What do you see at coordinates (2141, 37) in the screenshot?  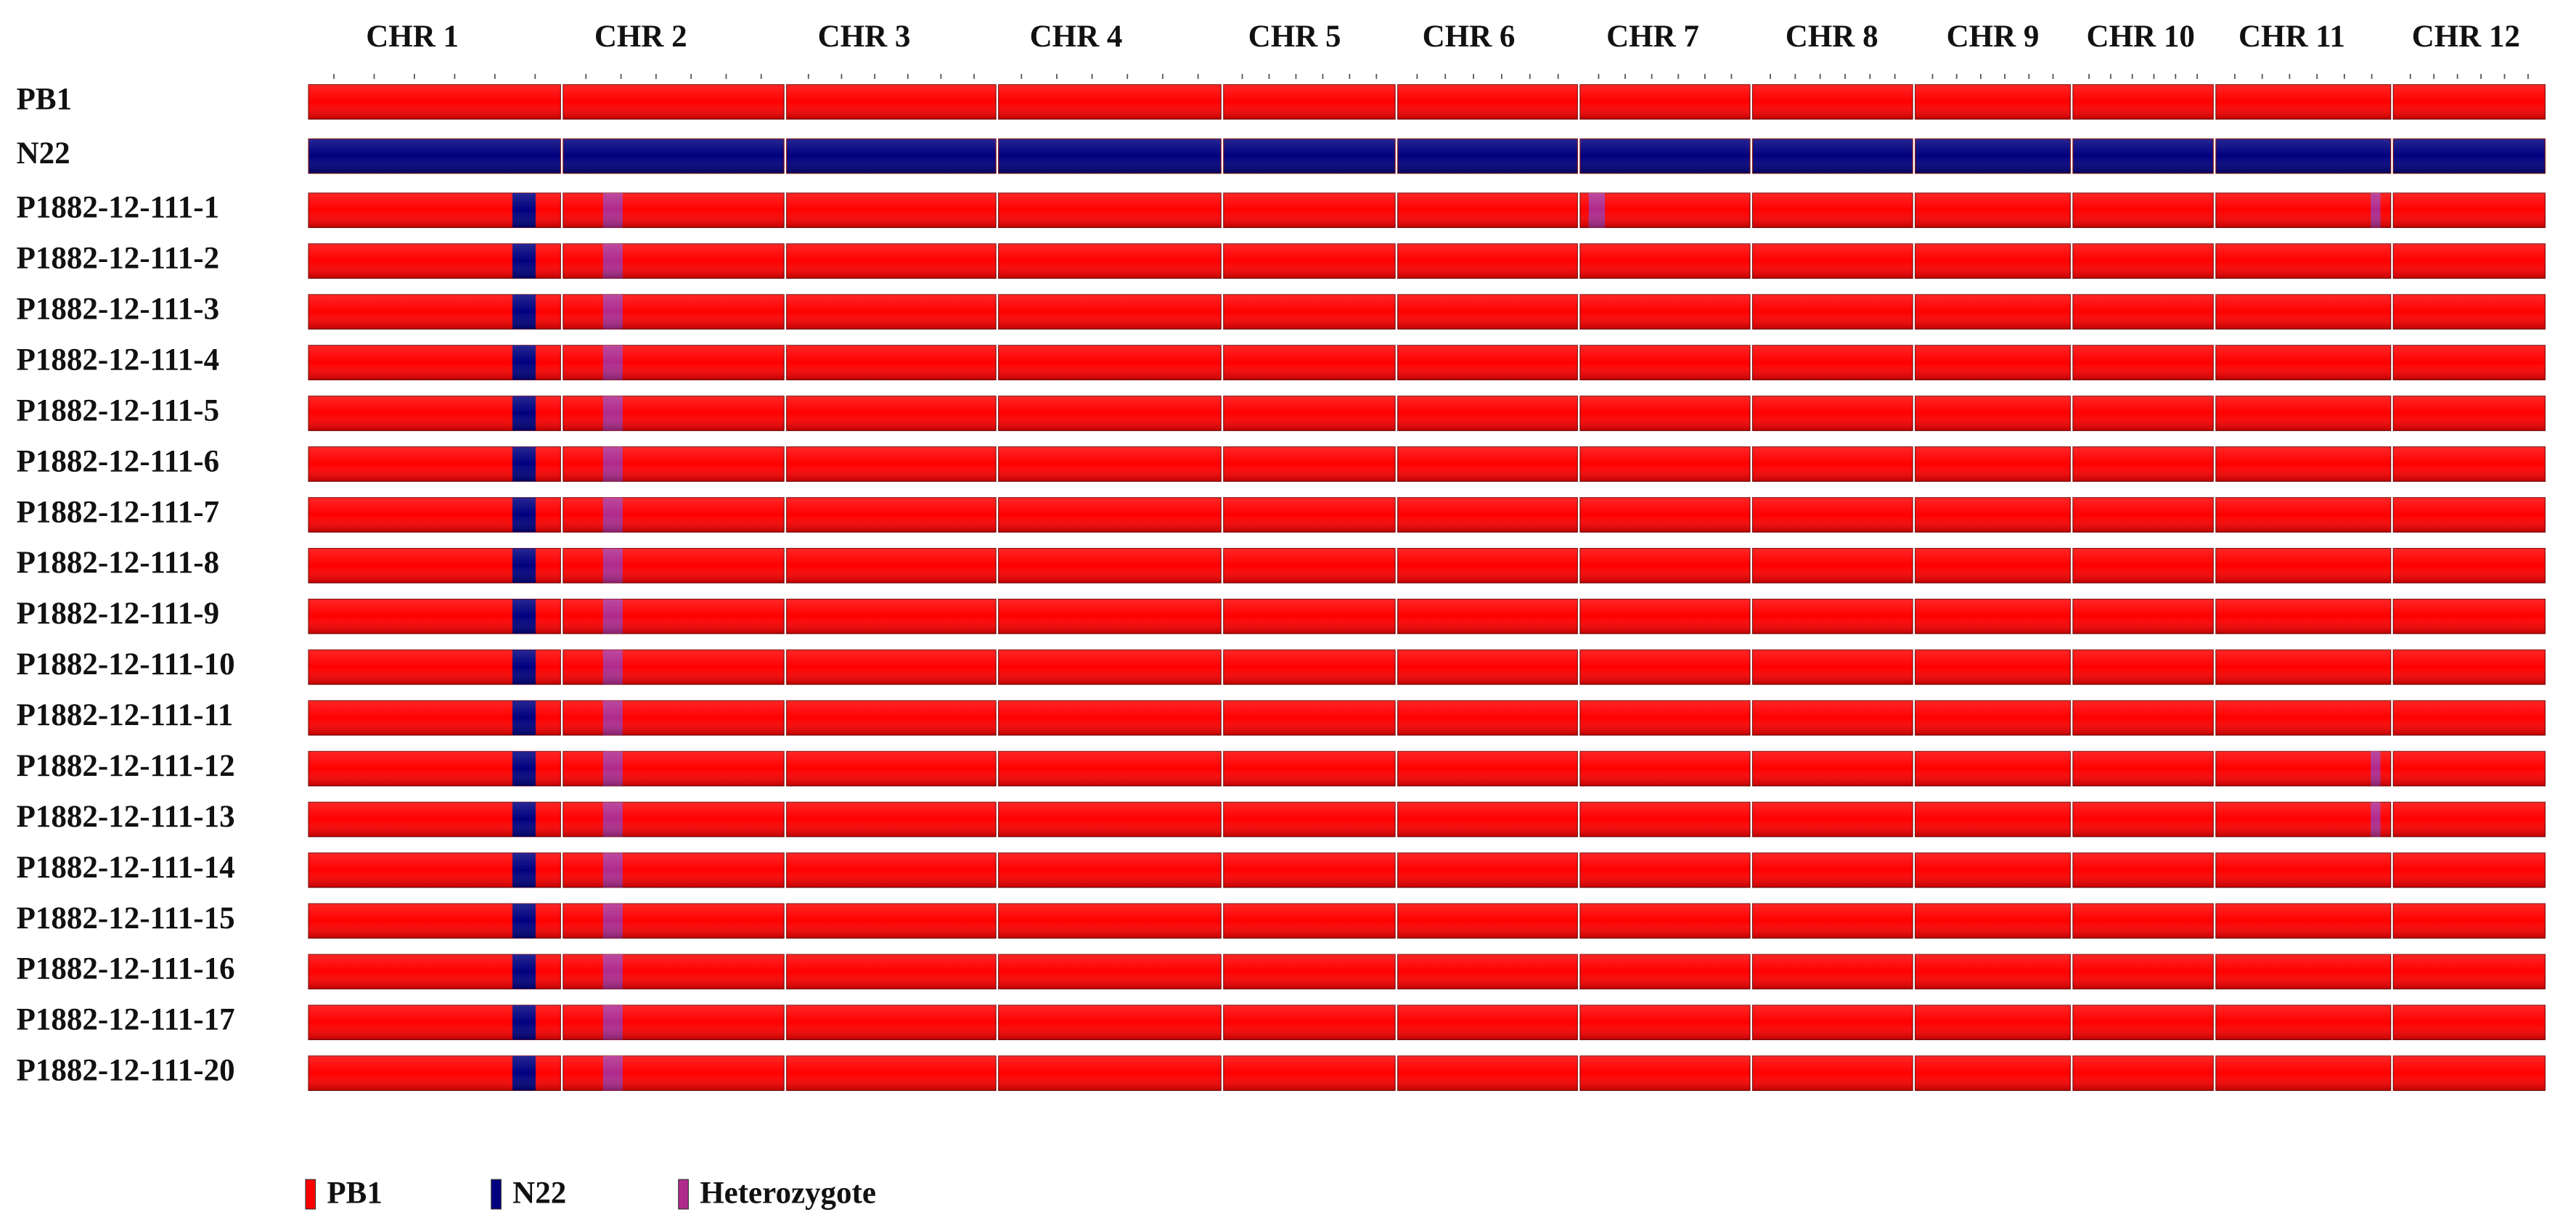 I see `chromosome-label: CHR 10` at bounding box center [2141, 37].